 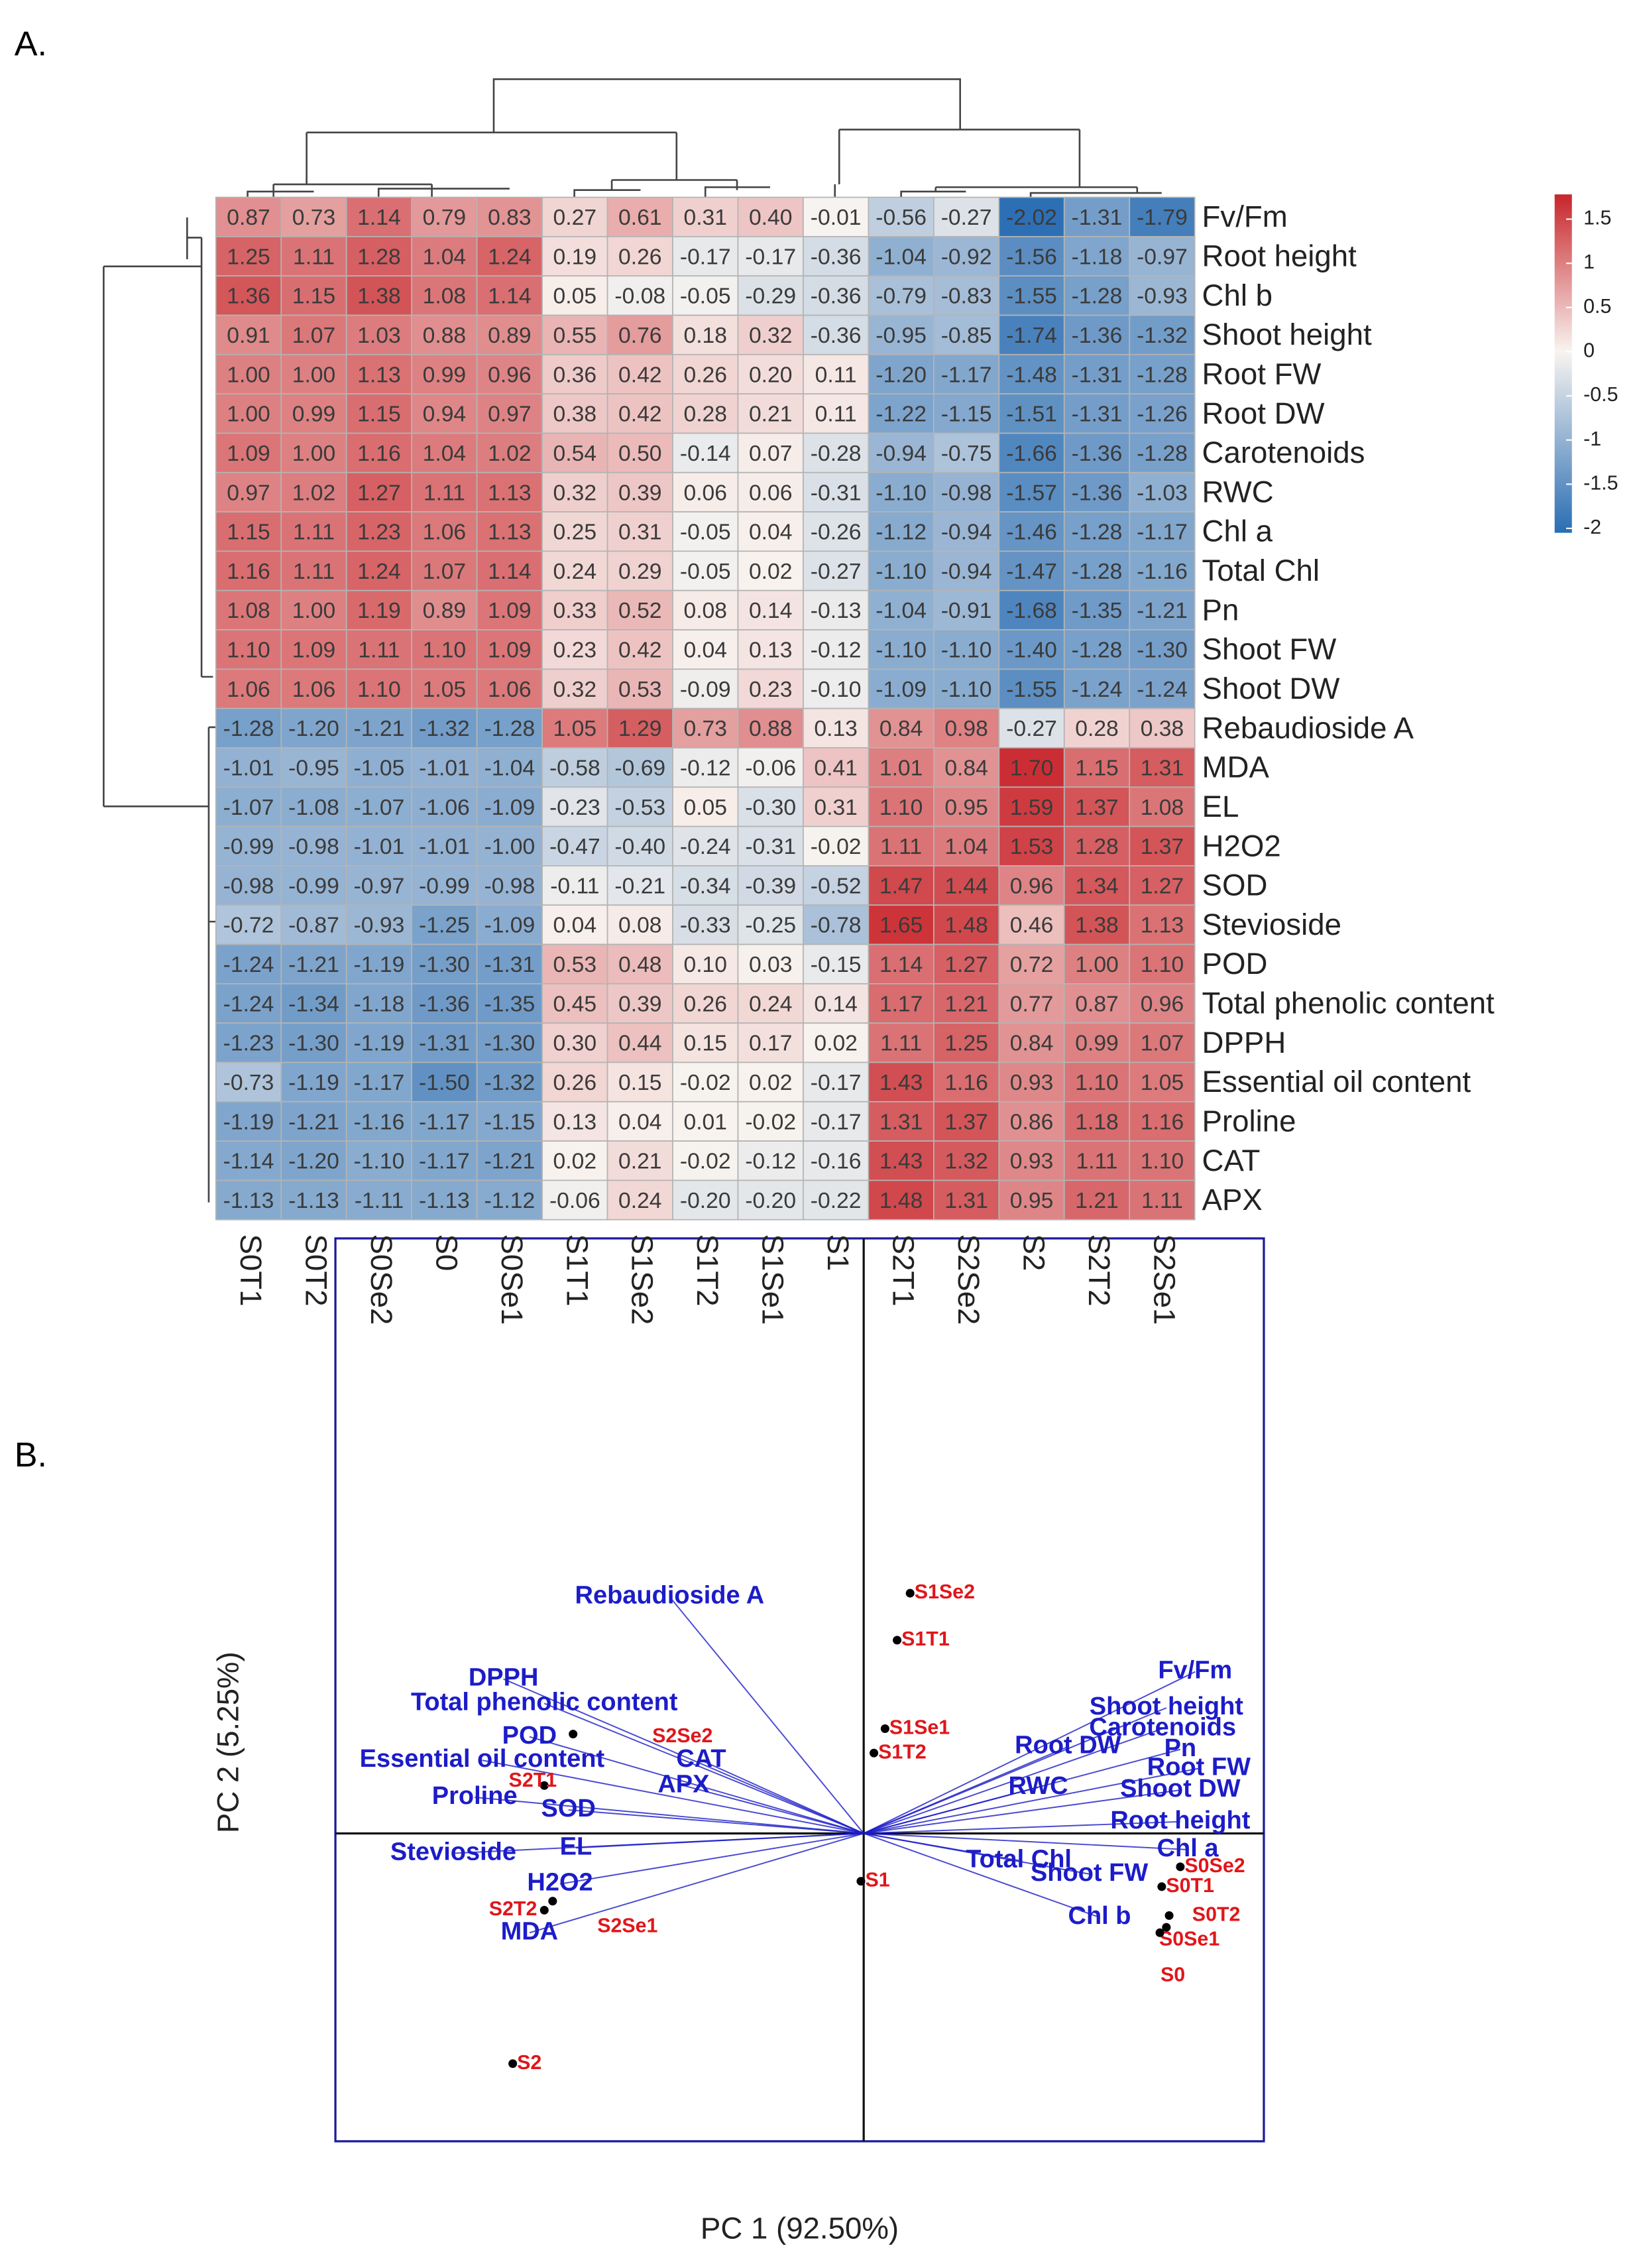 I want to click on cell-label: -0.15, so click(x=836, y=965).